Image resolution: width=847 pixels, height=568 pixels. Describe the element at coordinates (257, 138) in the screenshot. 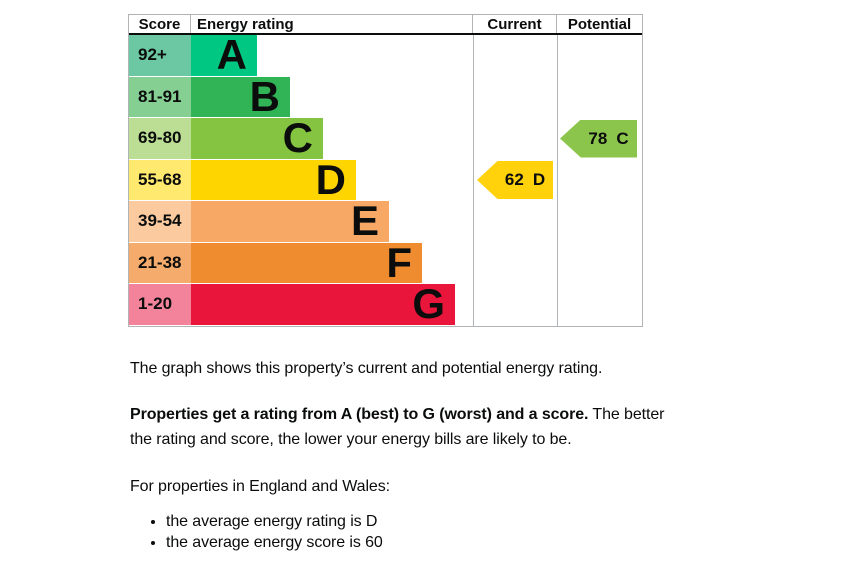

I see `band-bar: C` at that location.